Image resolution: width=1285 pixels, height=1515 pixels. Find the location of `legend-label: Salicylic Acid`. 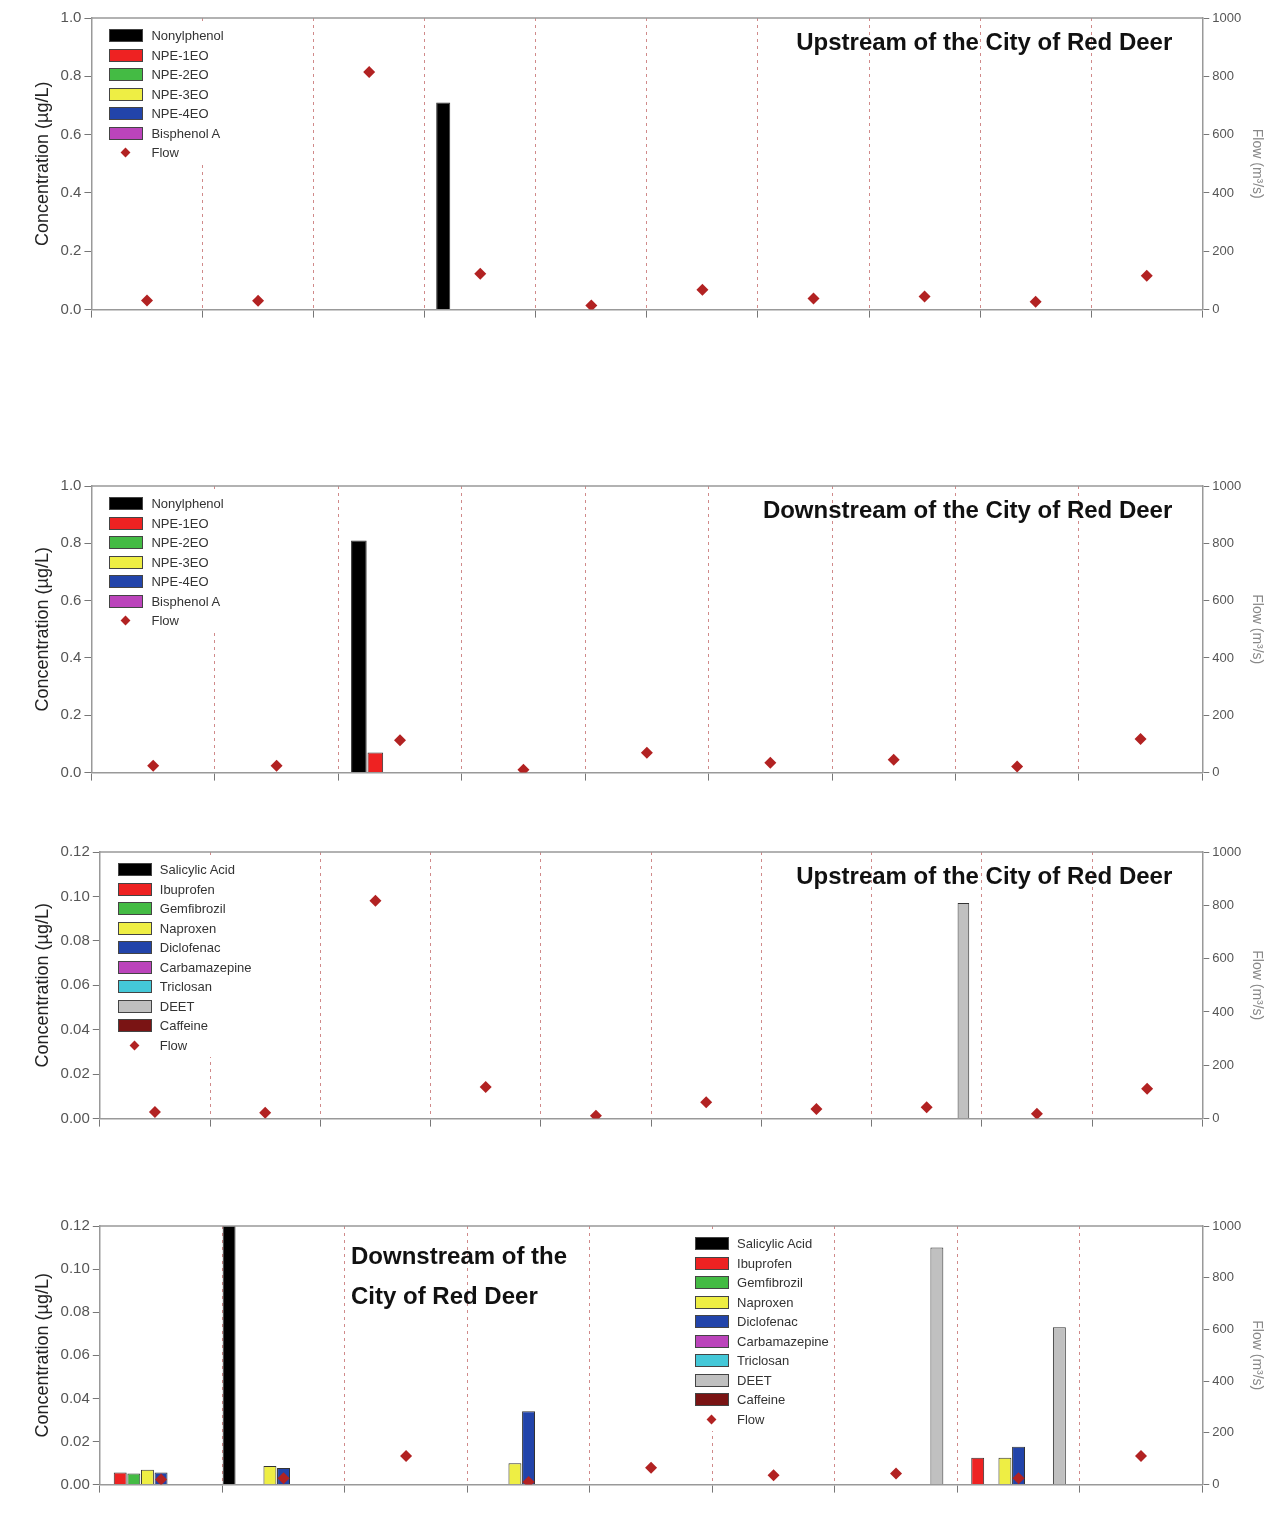

legend-label: Salicylic Acid is located at coordinates (197, 870).